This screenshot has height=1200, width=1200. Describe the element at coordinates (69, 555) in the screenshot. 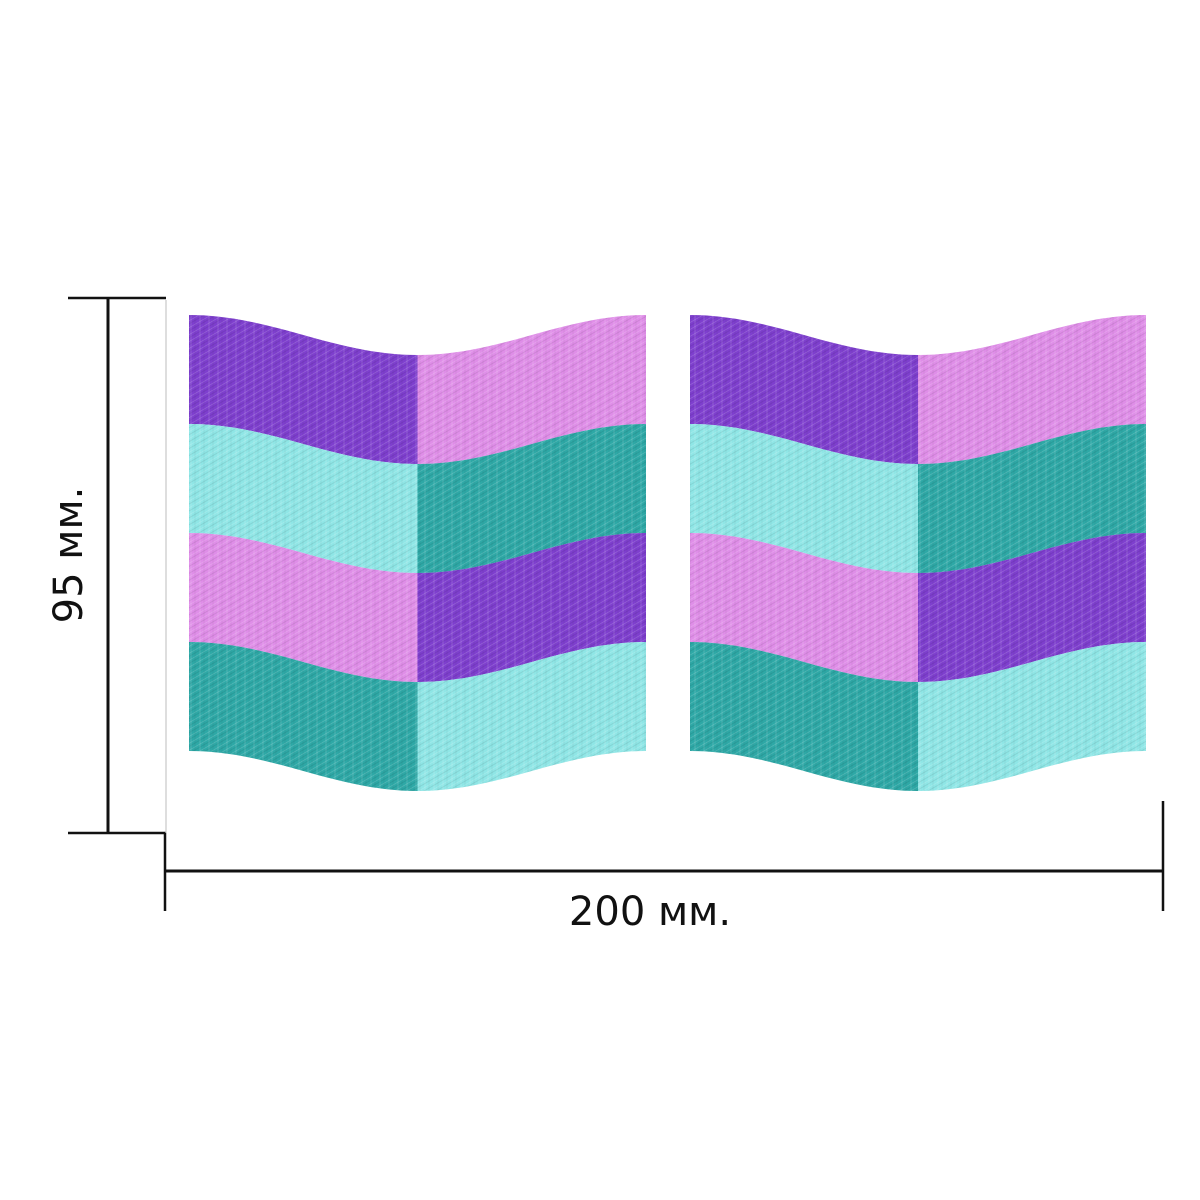

I see `height-label: 95 мм.` at that location.